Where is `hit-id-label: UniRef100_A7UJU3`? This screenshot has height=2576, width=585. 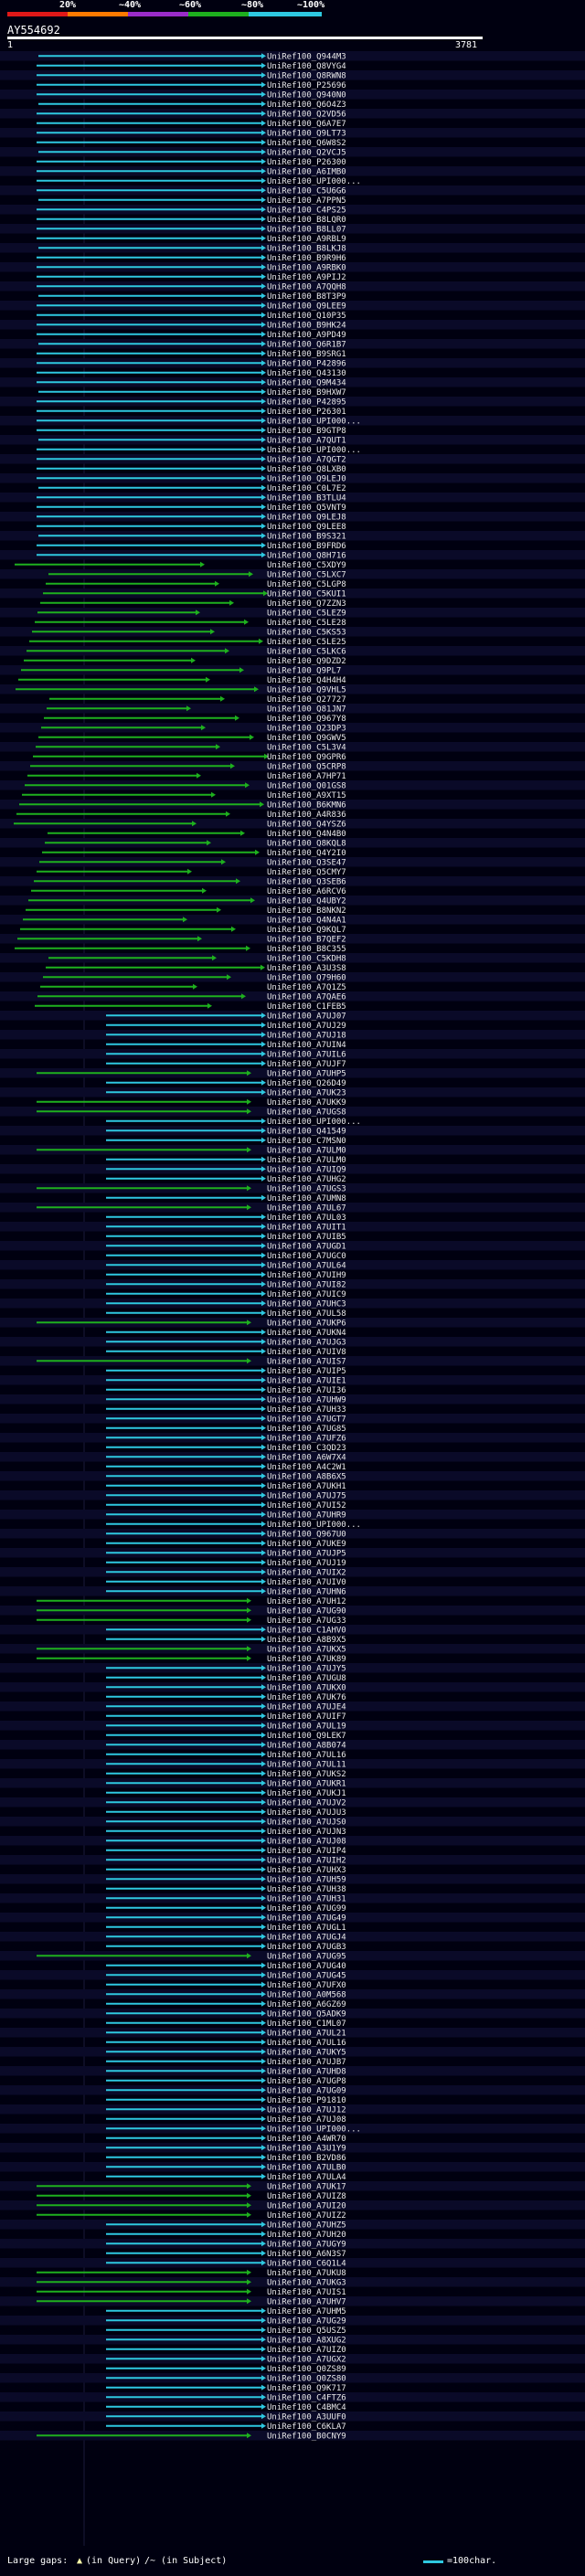 hit-id-label: UniRef100_A7UJU3 is located at coordinates (307, 1813).